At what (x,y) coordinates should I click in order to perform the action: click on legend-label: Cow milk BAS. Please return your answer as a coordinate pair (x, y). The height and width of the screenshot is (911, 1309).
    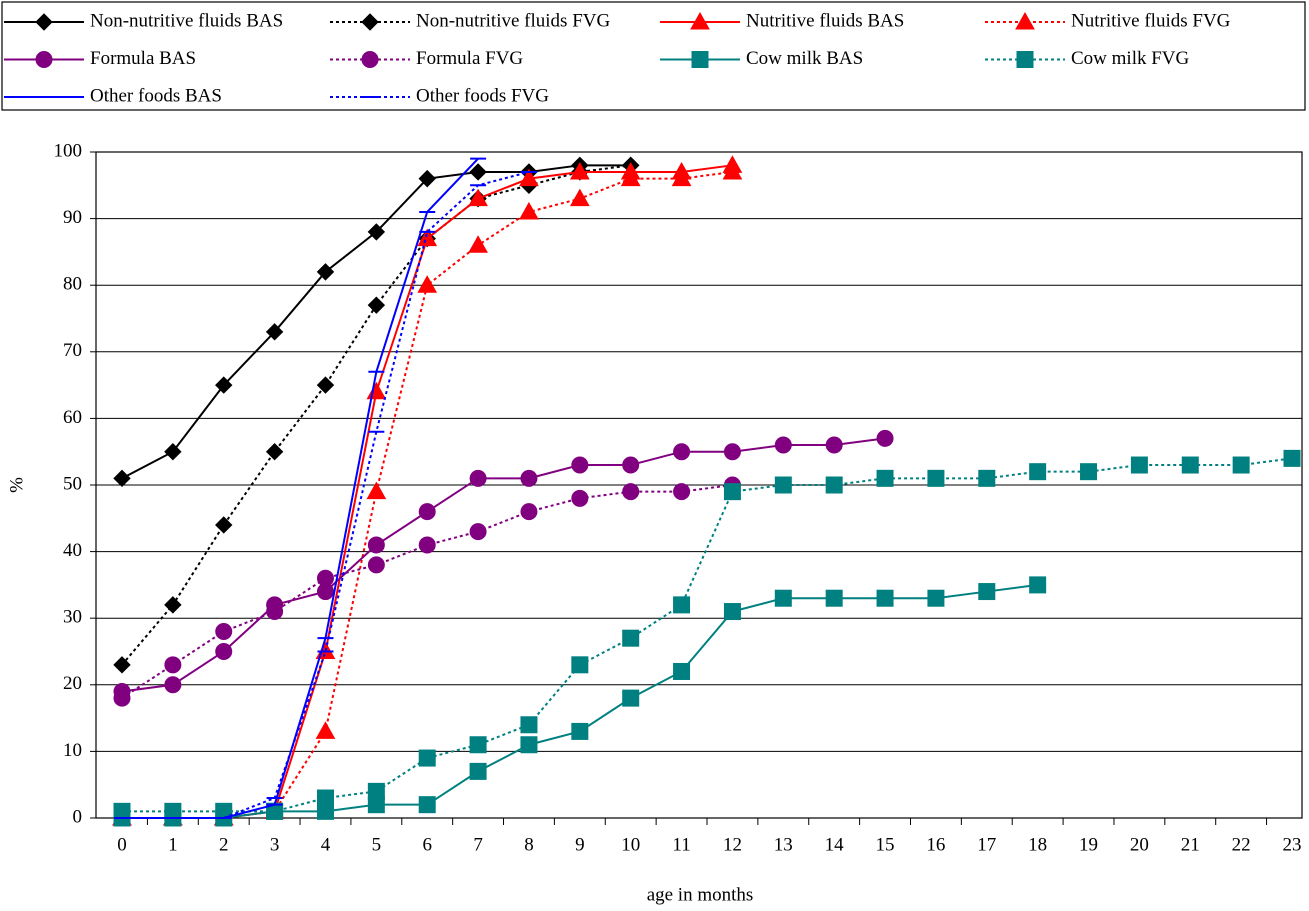
    Looking at the image, I should click on (804, 58).